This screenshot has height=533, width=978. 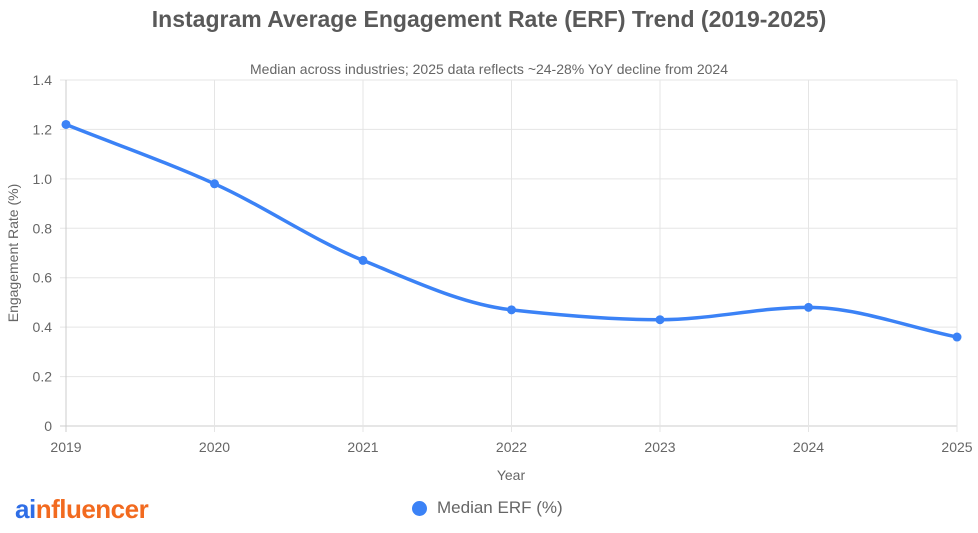 What do you see at coordinates (808, 447) in the screenshot?
I see `x-tick-label: 2024` at bounding box center [808, 447].